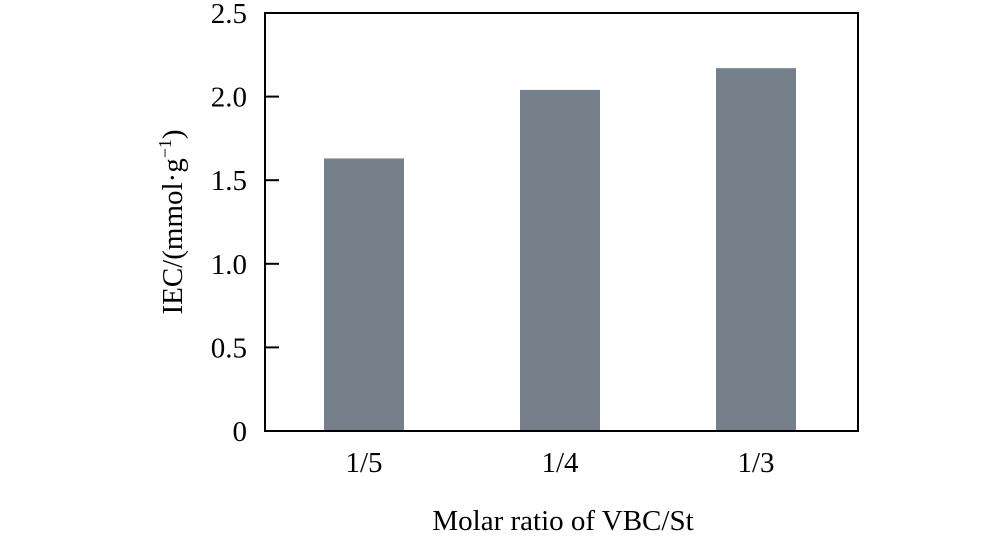 The width and height of the screenshot is (1000, 553). I want to click on x-tick-label: 1/4, so click(560, 463).